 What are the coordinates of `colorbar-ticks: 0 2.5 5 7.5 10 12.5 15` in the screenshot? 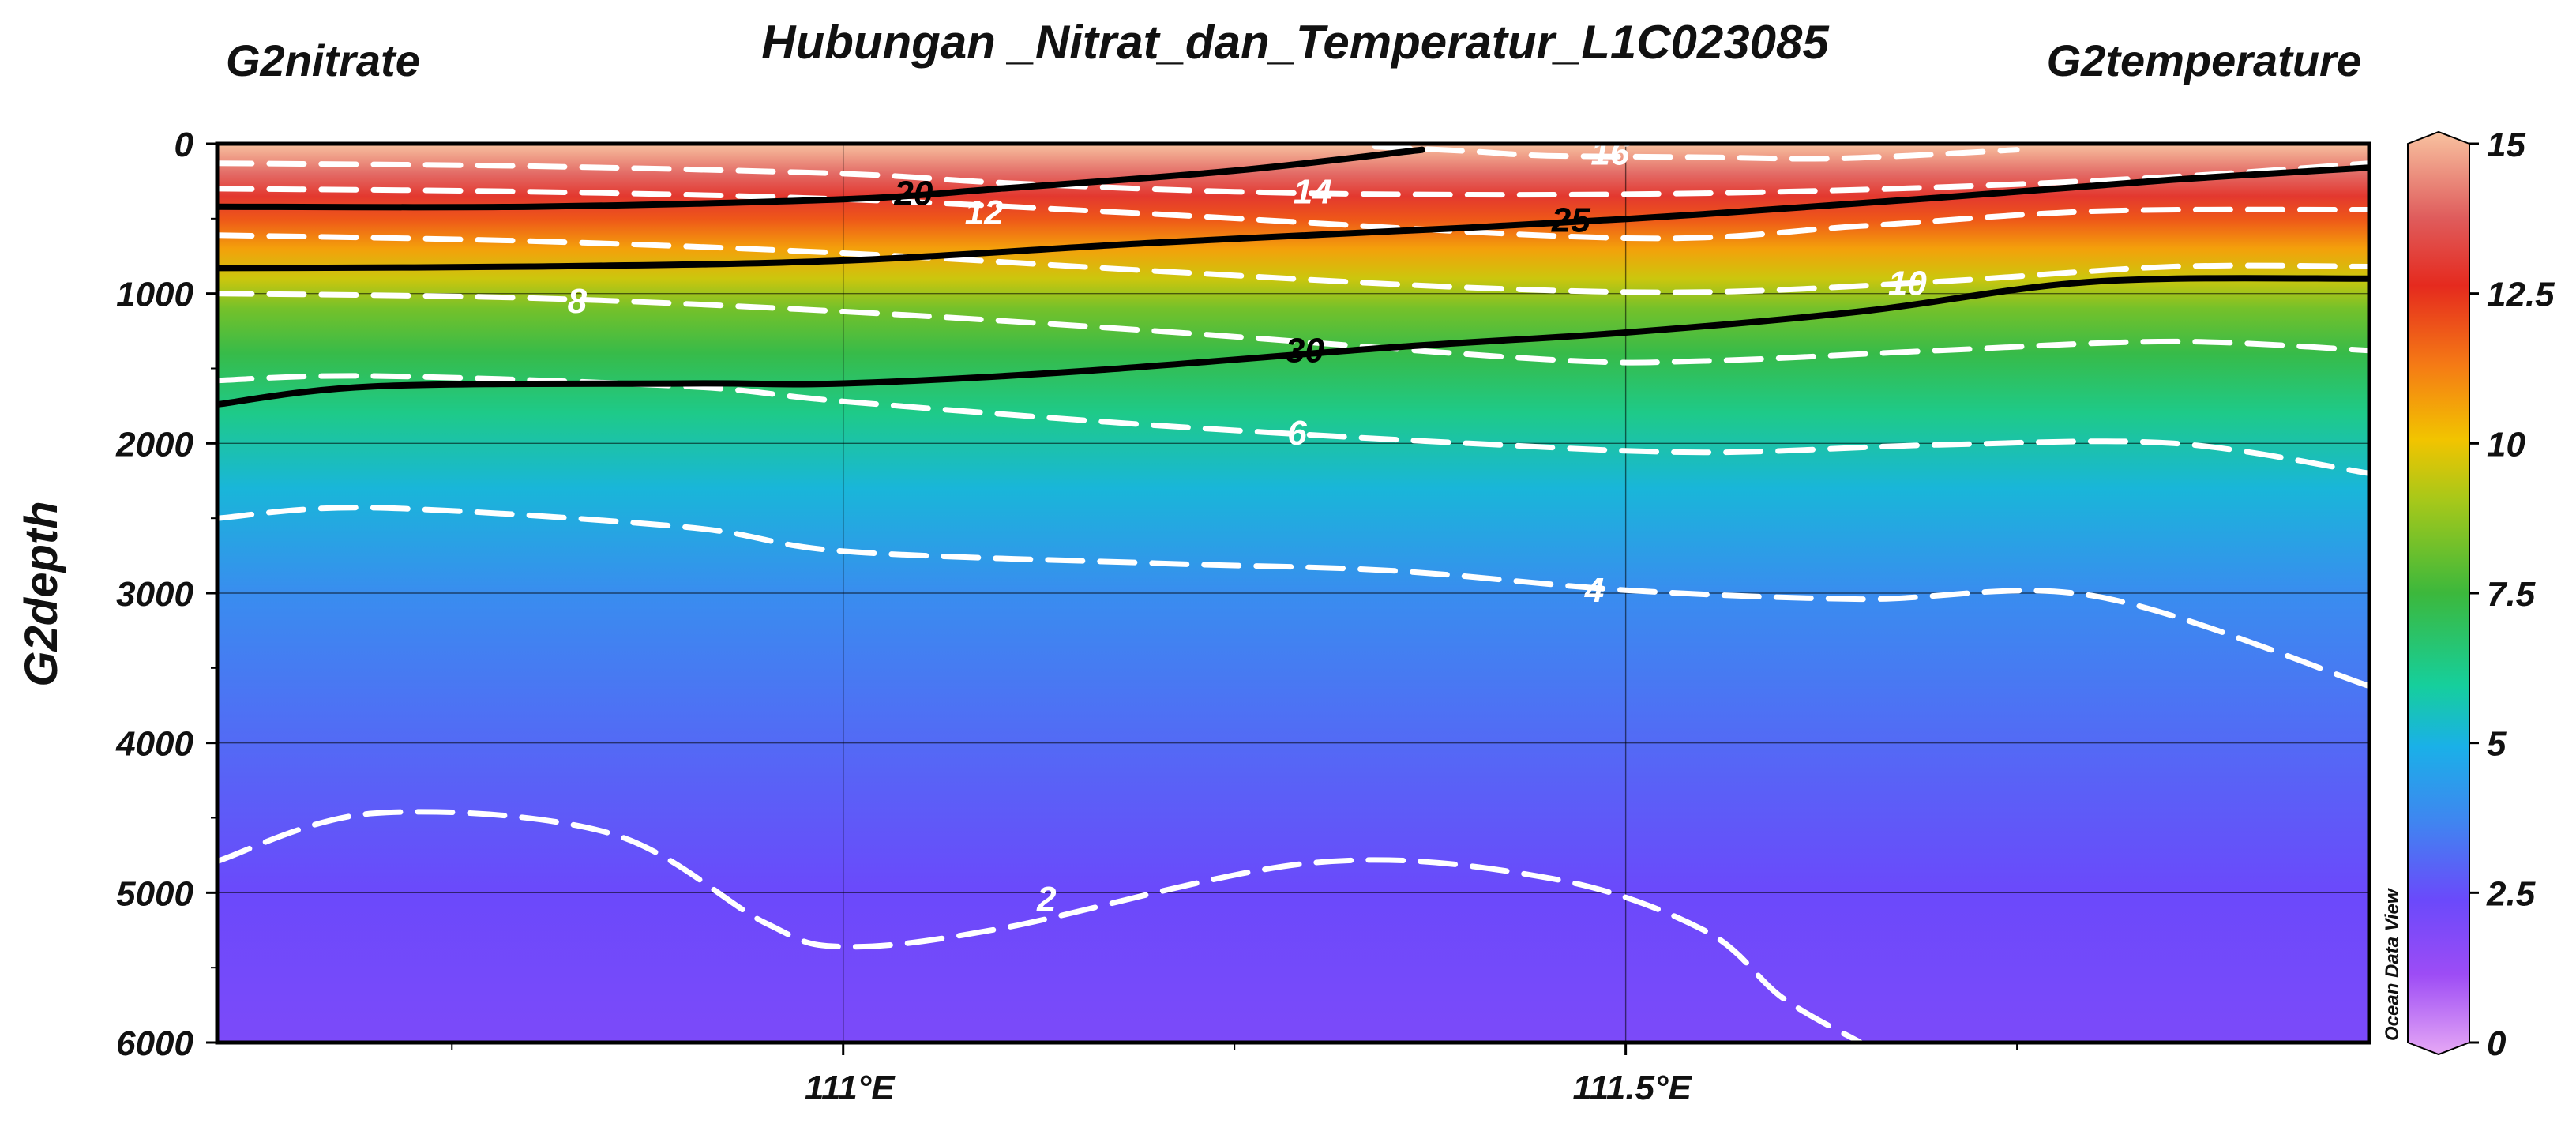 It's located at (2512, 594).